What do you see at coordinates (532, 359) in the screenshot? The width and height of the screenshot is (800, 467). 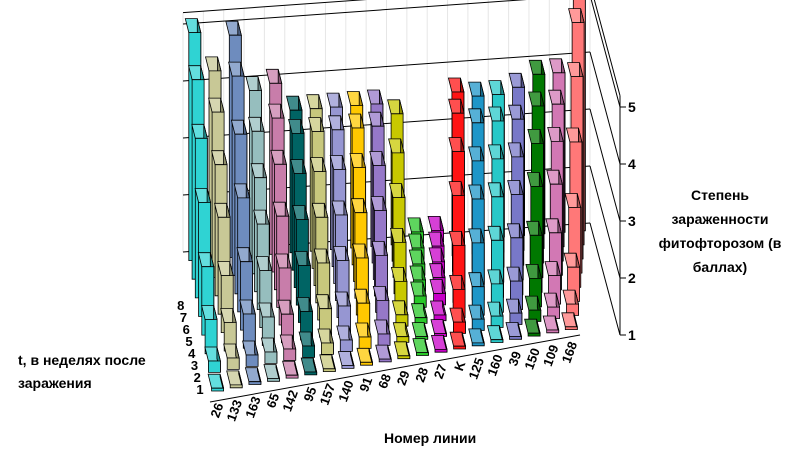 I see `x-tick-label: 150` at bounding box center [532, 359].